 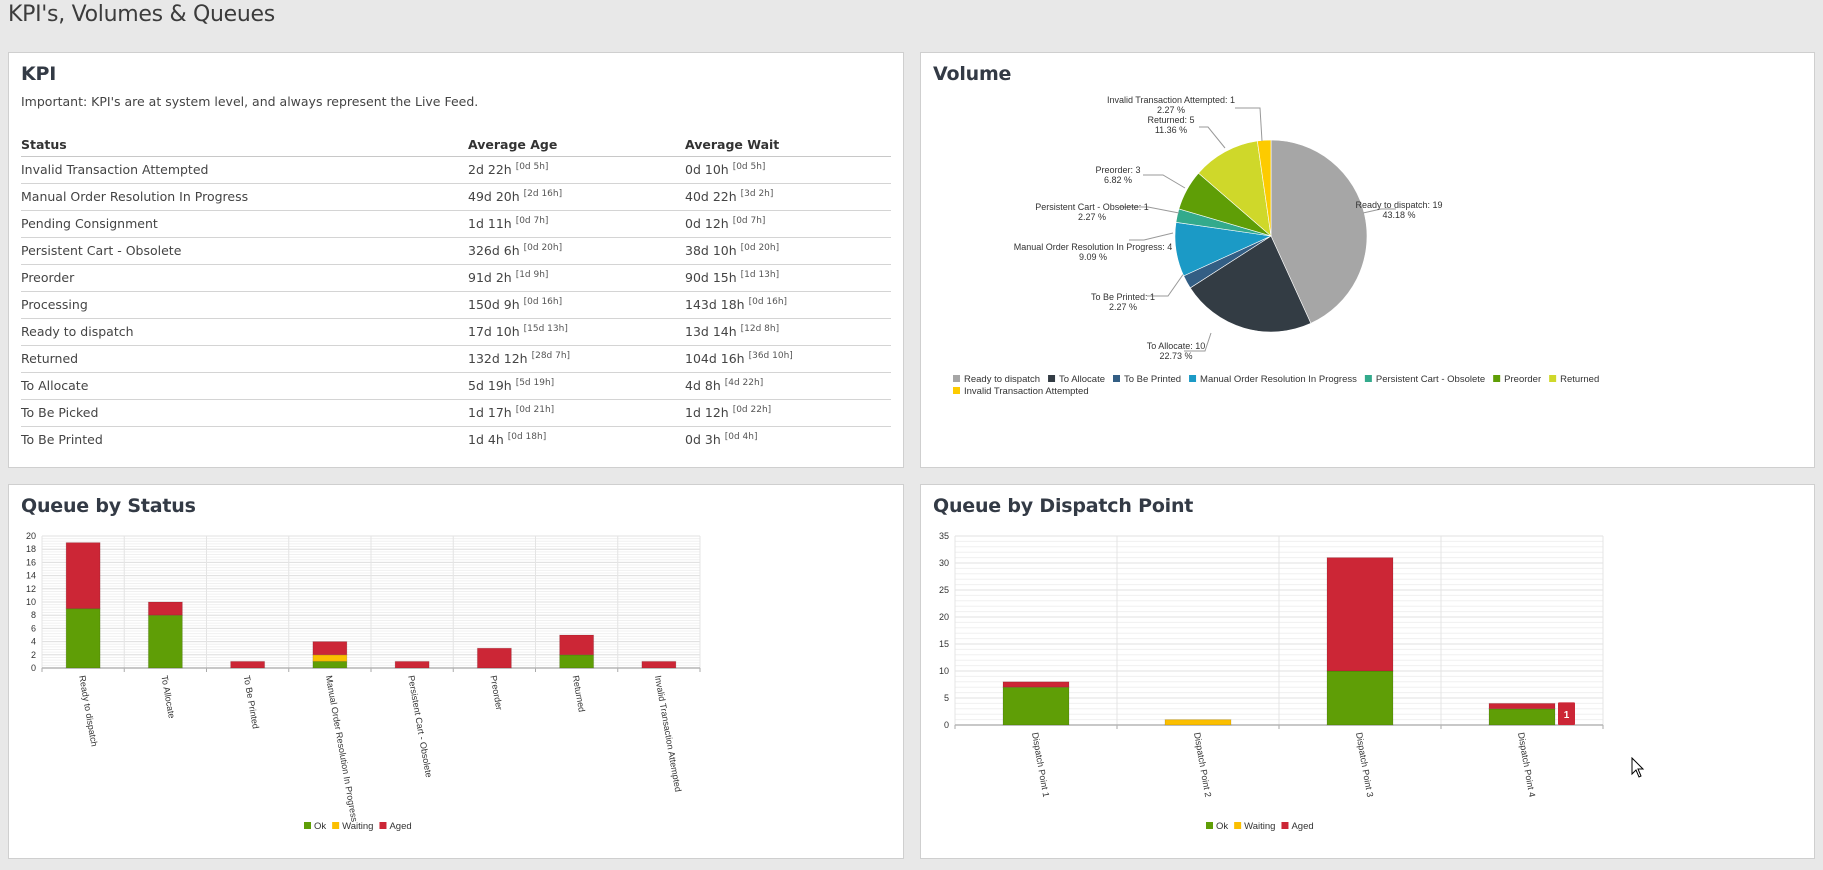 I want to click on y-tick-label: 16, so click(x=31, y=562).